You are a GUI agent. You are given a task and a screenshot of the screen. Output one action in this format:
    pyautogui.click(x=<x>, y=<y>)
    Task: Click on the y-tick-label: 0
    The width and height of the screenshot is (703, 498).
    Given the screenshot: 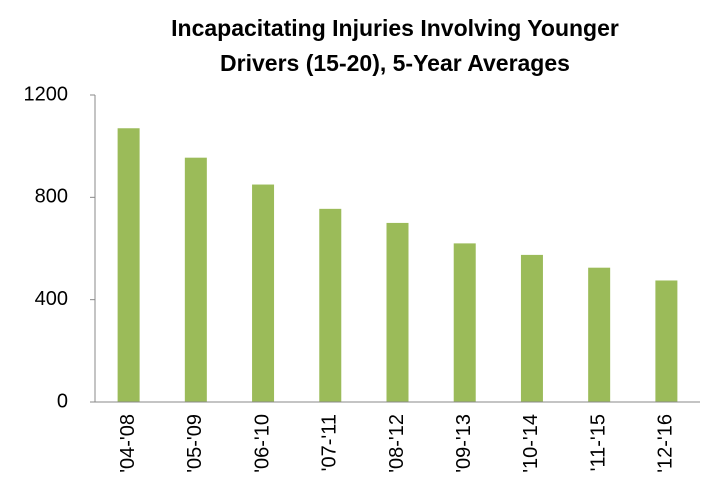 What is the action you would take?
    pyautogui.click(x=62, y=401)
    